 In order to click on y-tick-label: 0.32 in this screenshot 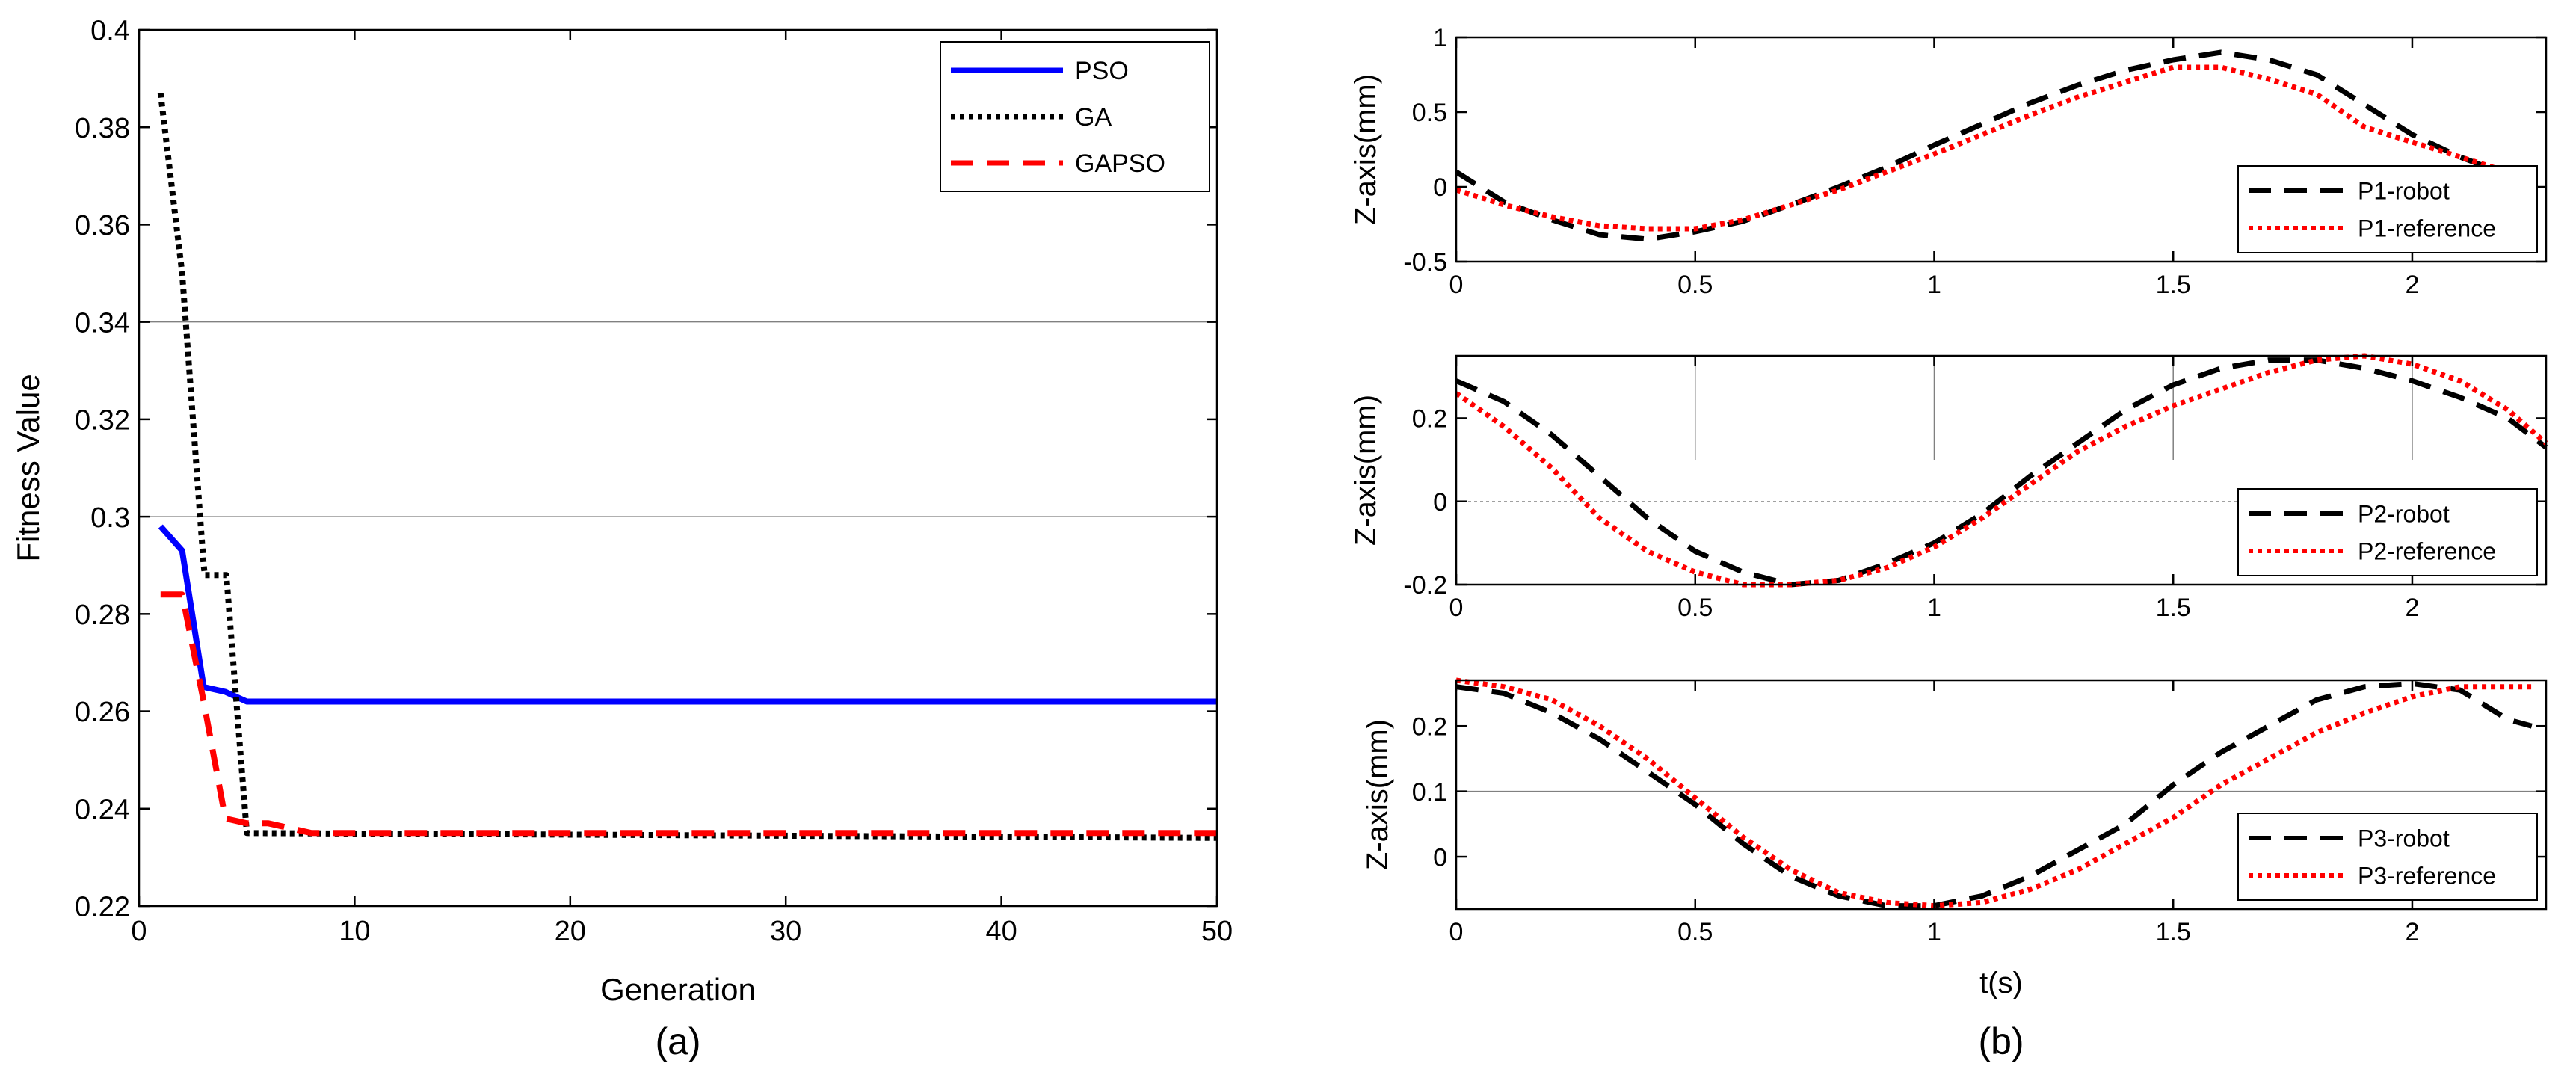, I will do `click(102, 421)`.